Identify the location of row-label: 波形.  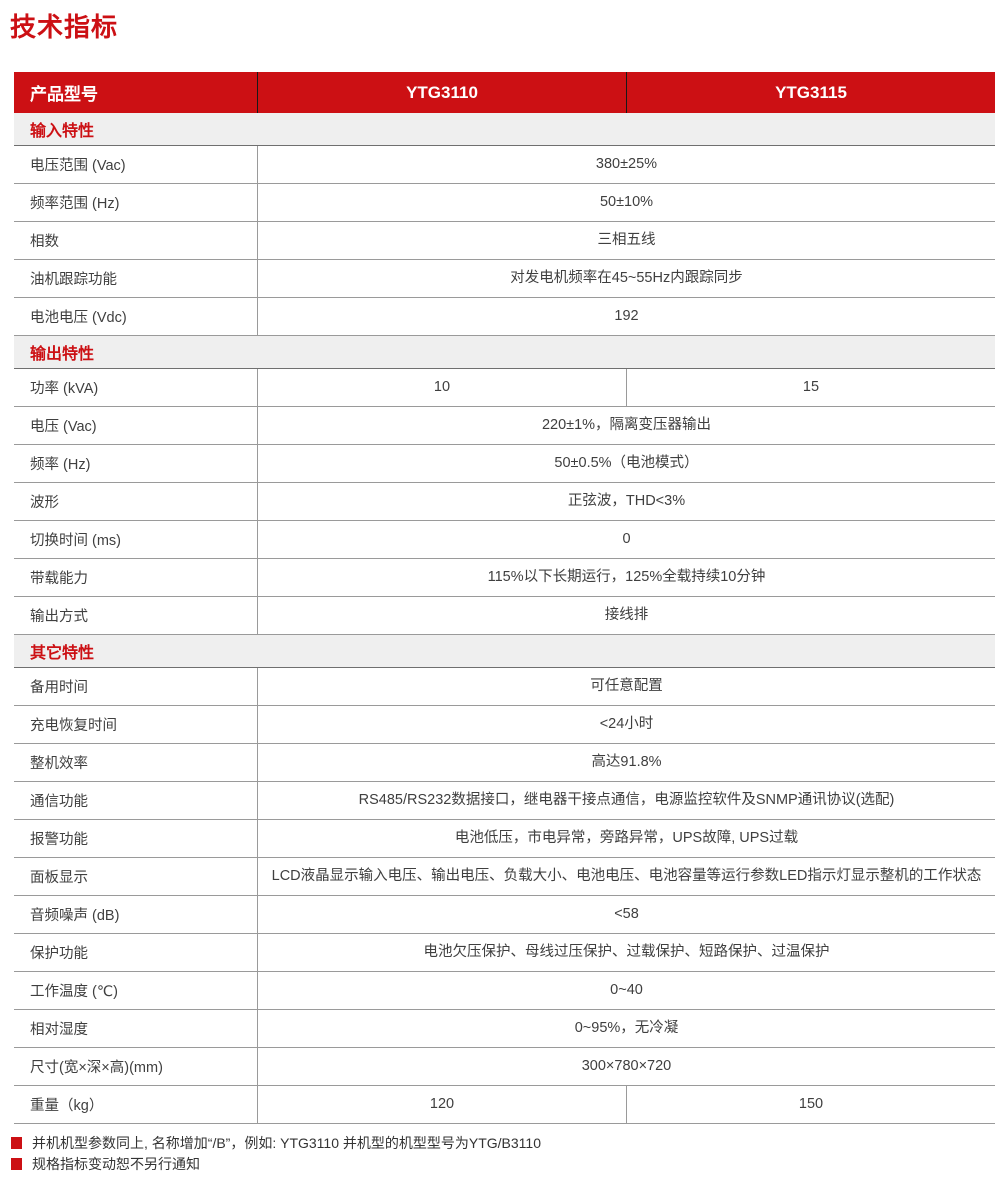
(136, 501).